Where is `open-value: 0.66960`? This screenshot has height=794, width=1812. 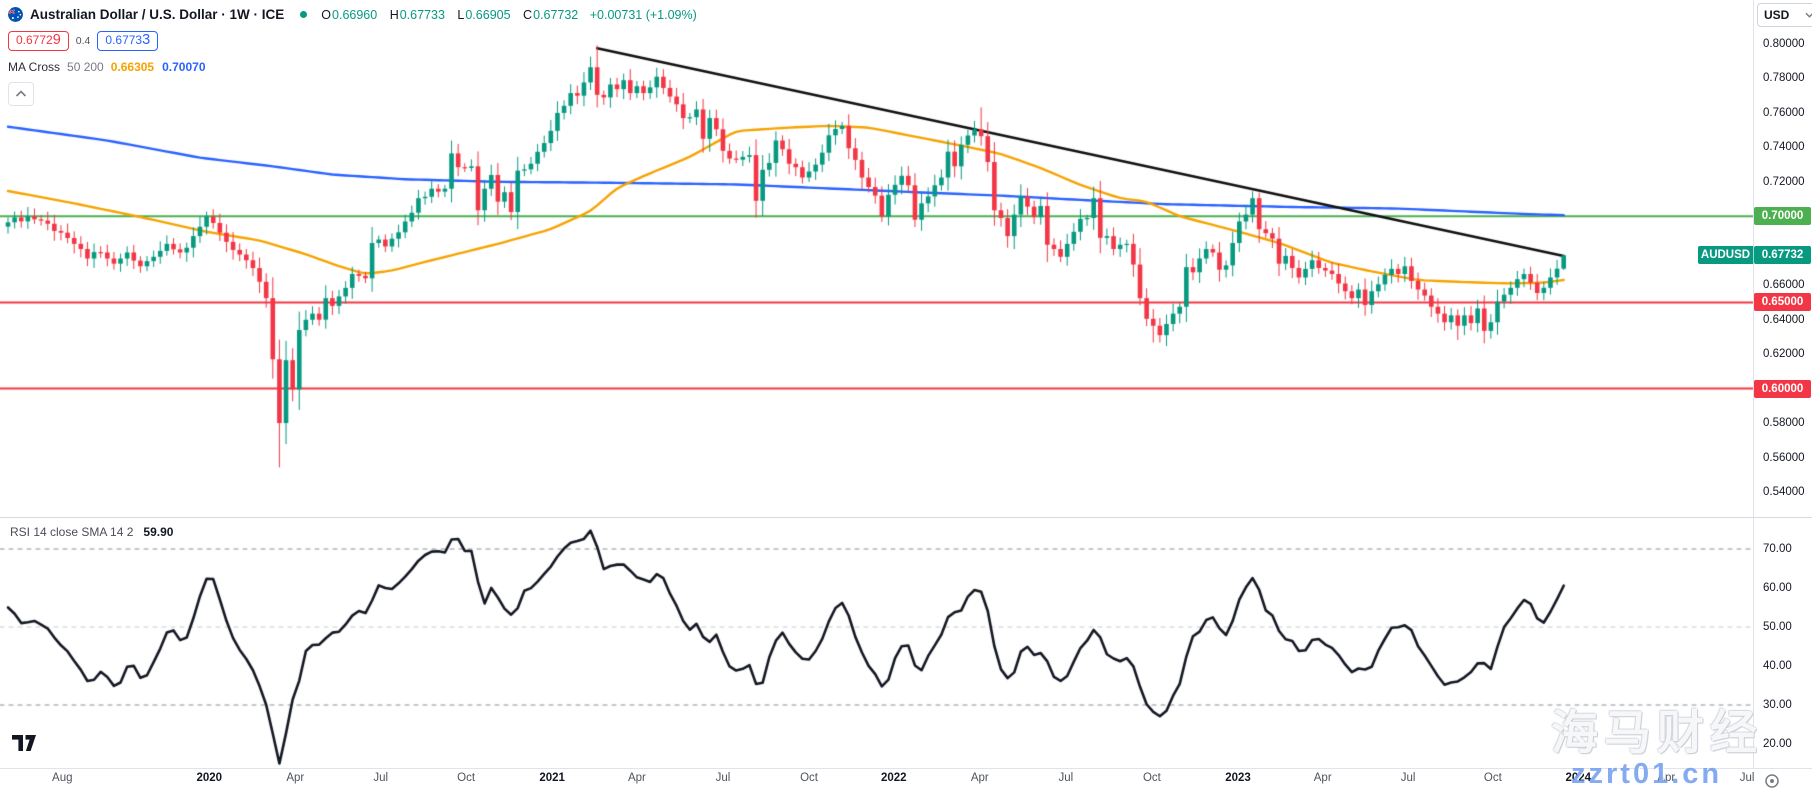
open-value: 0.66960 is located at coordinates (355, 14).